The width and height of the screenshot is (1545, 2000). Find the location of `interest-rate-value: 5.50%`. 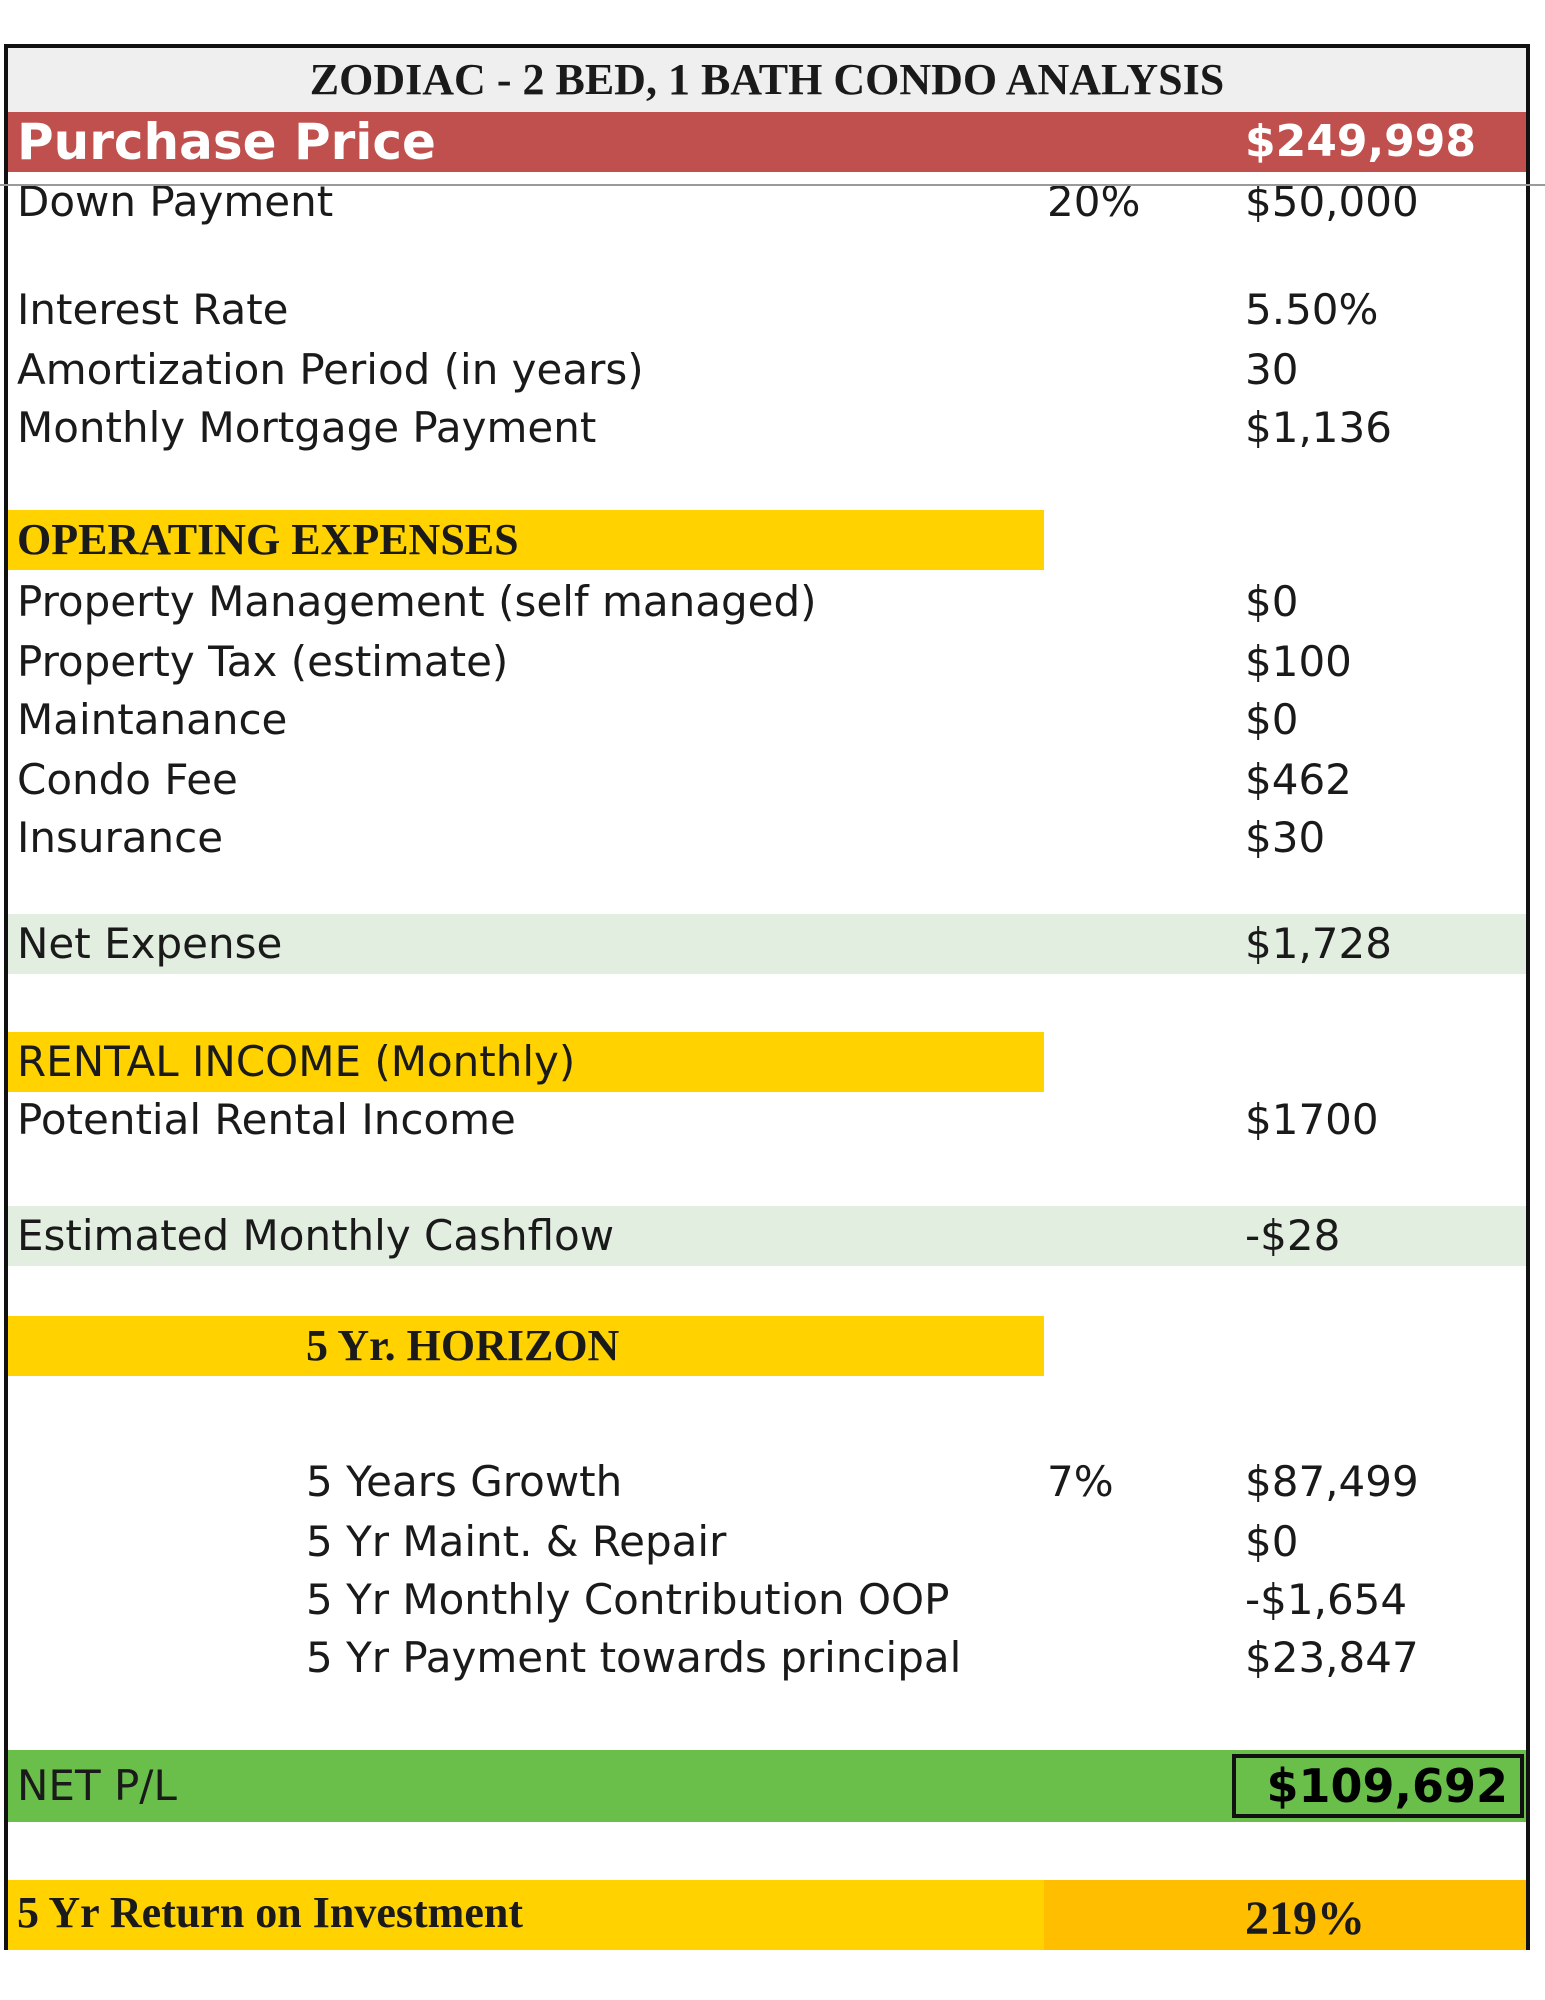

interest-rate-value: 5.50% is located at coordinates (1312, 309).